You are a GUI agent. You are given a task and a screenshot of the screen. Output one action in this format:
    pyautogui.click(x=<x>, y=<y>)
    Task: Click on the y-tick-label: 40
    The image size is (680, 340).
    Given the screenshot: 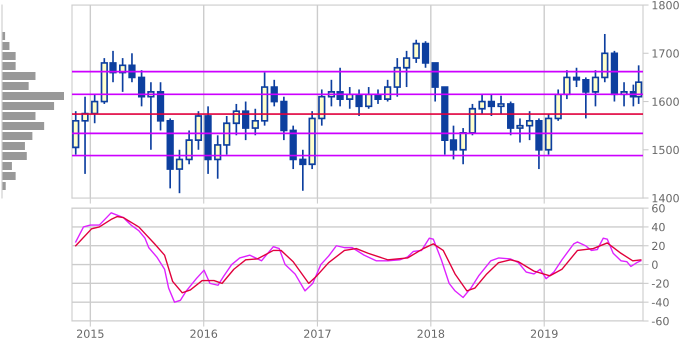 What is the action you would take?
    pyautogui.click(x=658, y=227)
    